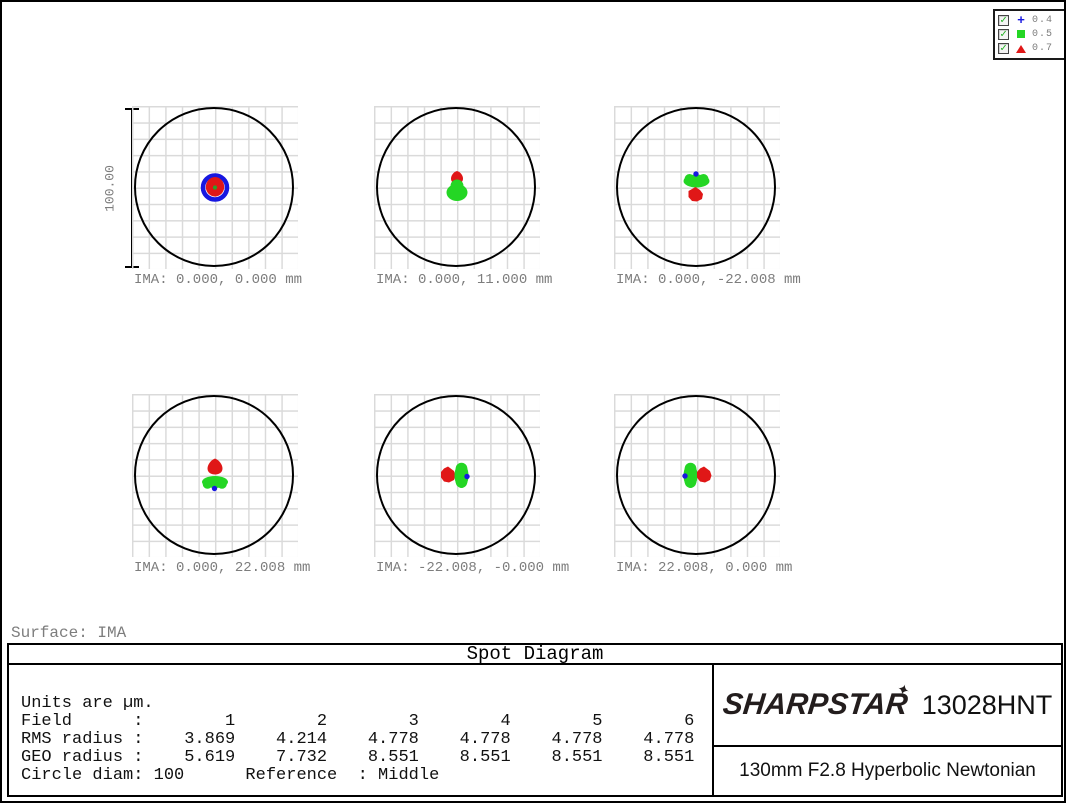 This screenshot has width=1066, height=803. I want to click on ima-coordinates-label: IMA: 22.008, 0.000 mm, so click(704, 568).